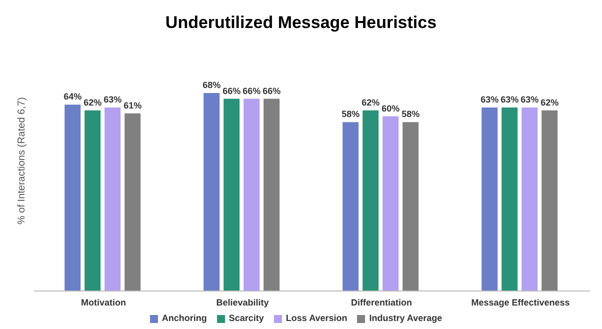 Image resolution: width=602 pixels, height=329 pixels. What do you see at coordinates (242, 302) in the screenshot?
I see `x-tick-label: Believability` at bounding box center [242, 302].